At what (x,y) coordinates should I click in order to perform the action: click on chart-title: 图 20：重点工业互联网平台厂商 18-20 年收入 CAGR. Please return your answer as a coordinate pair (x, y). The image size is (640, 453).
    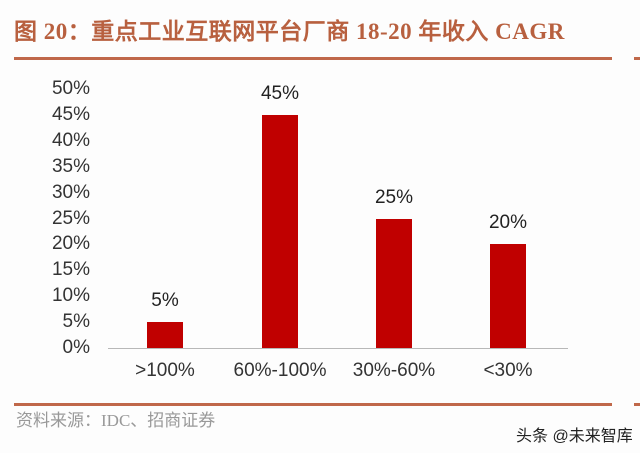
    Looking at the image, I should click on (289, 31).